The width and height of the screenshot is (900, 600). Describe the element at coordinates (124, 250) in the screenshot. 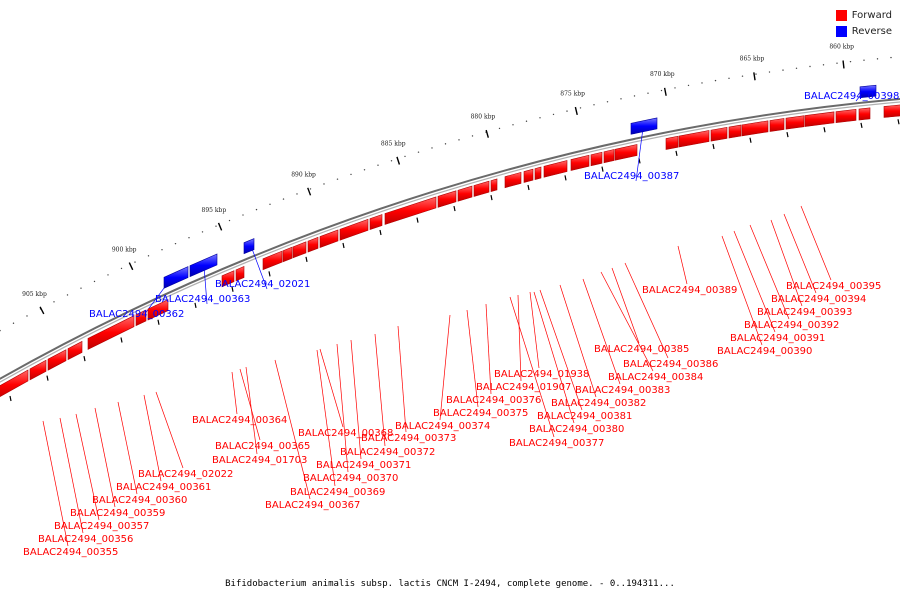

I see `scale-tick-label: 900 kbp` at that location.